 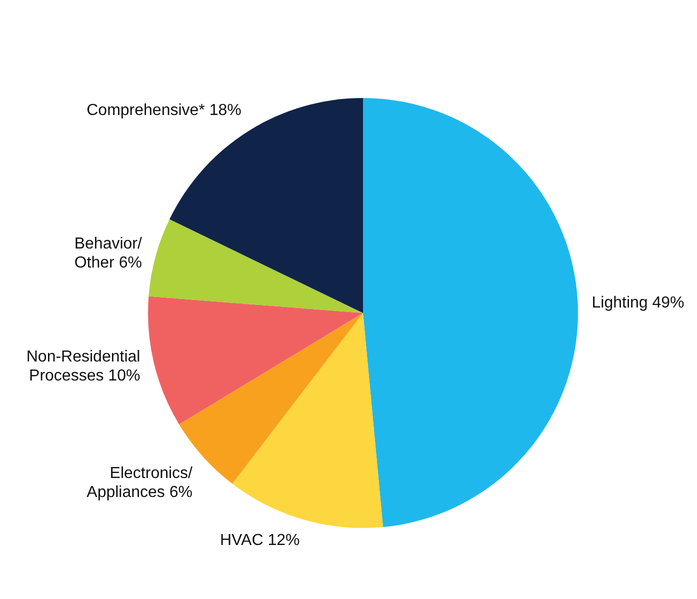 What do you see at coordinates (638, 303) in the screenshot?
I see `slice-label: Lighting 49%` at bounding box center [638, 303].